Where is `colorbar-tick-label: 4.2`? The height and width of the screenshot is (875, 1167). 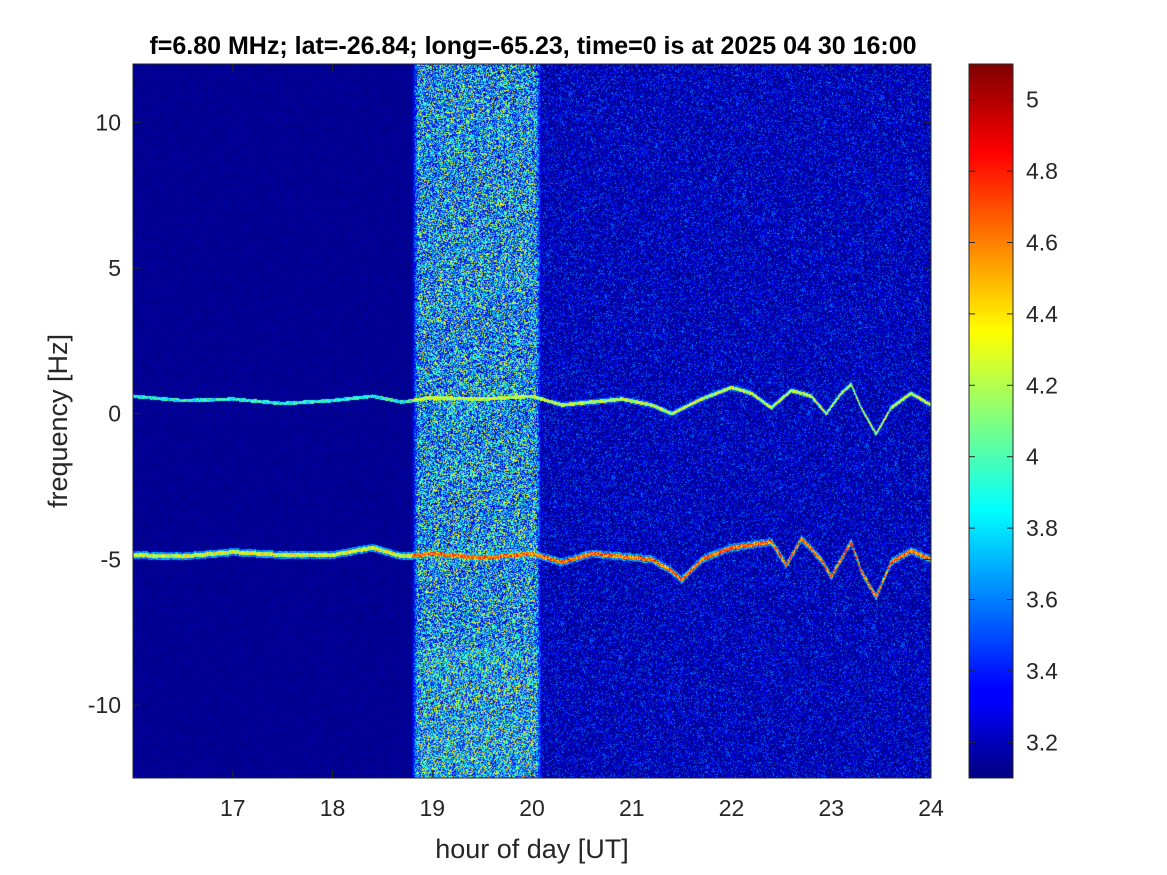 colorbar-tick-label: 4.2 is located at coordinates (1042, 385).